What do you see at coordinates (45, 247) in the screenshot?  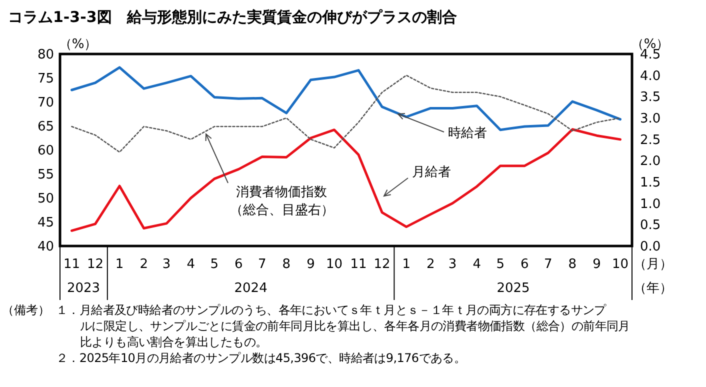 I see `y-tick-label: 40` at bounding box center [45, 247].